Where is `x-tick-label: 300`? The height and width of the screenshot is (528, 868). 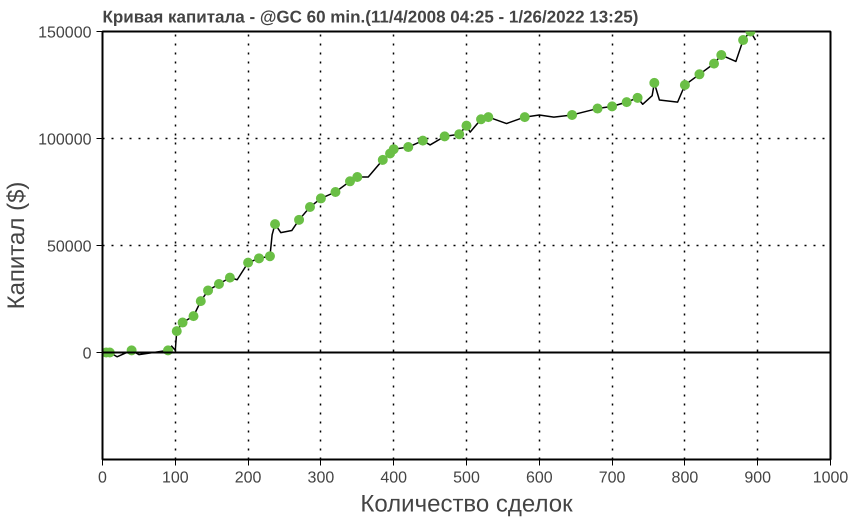 x-tick-label: 300 is located at coordinates (321, 478).